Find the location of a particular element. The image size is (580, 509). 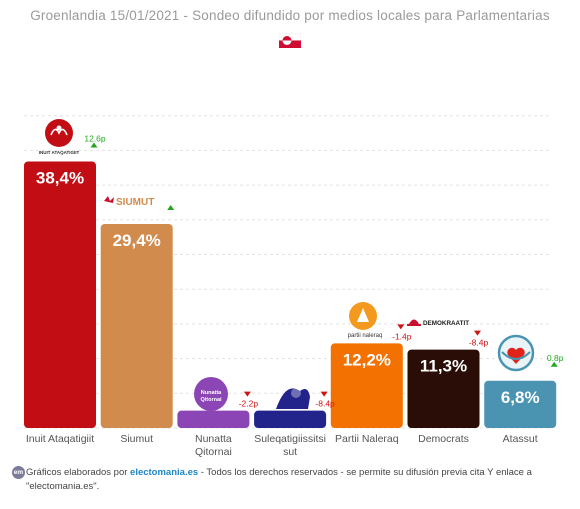

bar-value-label: 29,4% is located at coordinates (137, 240).